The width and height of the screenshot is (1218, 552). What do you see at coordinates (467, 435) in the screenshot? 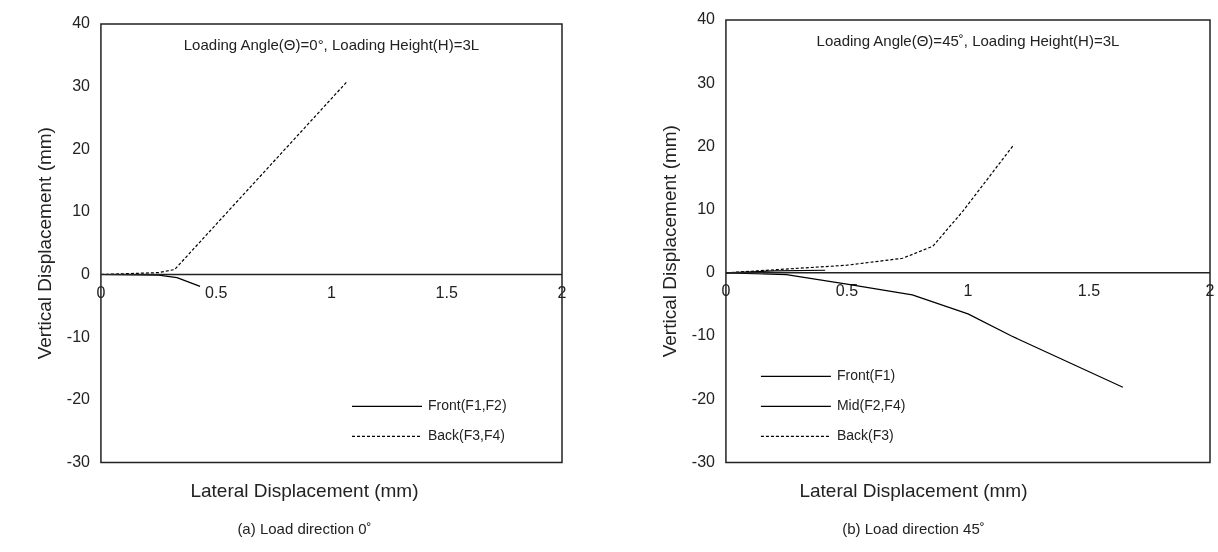
I see `legend-label: Back(F3,F4)` at bounding box center [467, 435].